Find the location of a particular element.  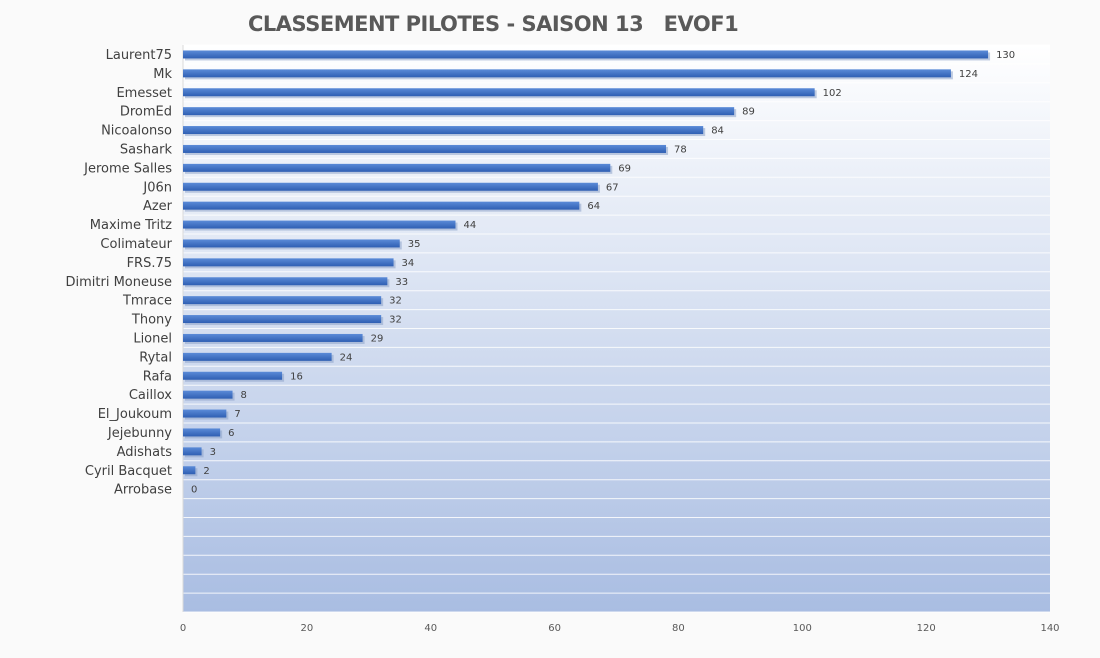

category-label: Cyril Bacquet is located at coordinates (128, 471).